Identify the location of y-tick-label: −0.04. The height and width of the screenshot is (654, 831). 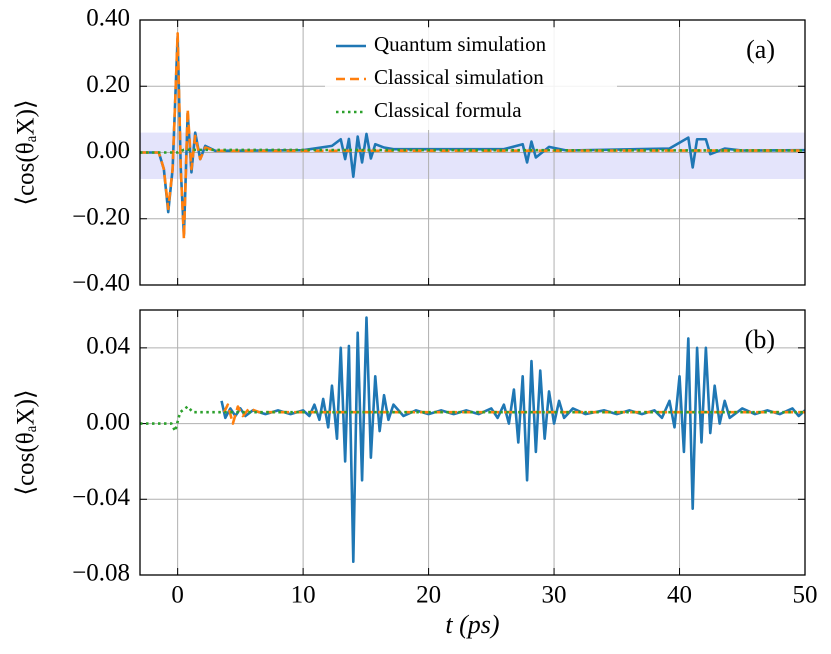
(101, 497).